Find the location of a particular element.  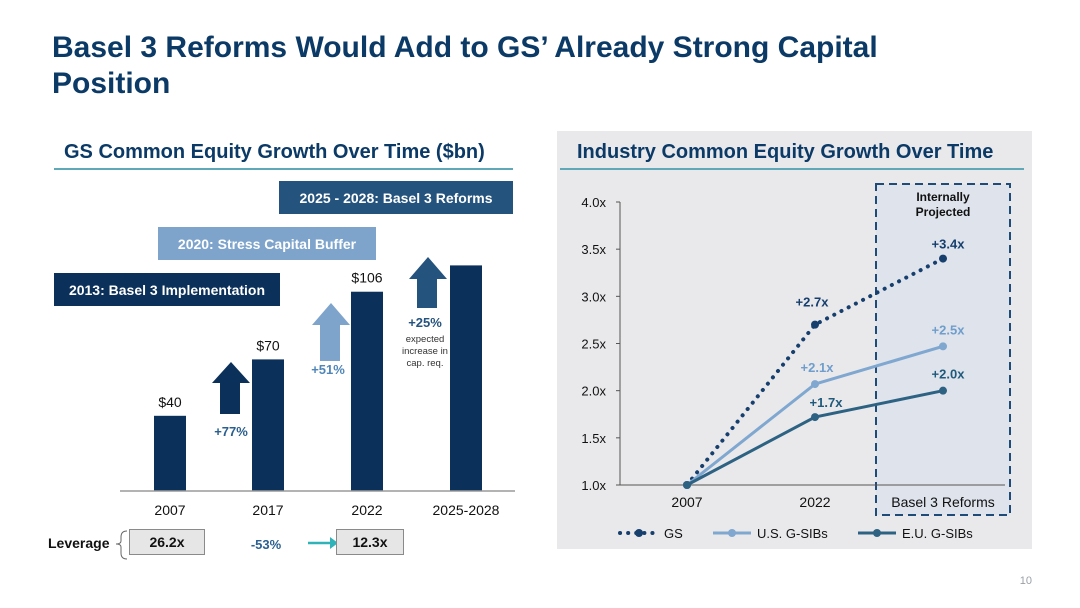

y-tick-label: 3.0x is located at coordinates (593, 296).